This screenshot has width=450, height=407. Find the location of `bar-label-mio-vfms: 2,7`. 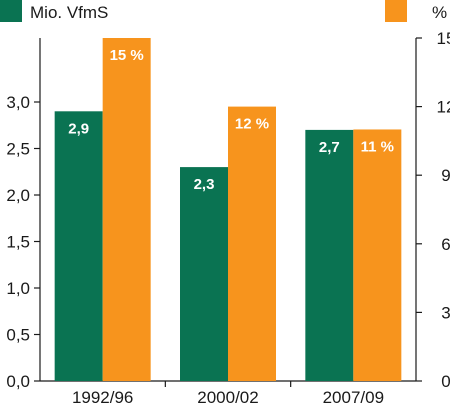

bar-label-mio-vfms: 2,7 is located at coordinates (329, 147).